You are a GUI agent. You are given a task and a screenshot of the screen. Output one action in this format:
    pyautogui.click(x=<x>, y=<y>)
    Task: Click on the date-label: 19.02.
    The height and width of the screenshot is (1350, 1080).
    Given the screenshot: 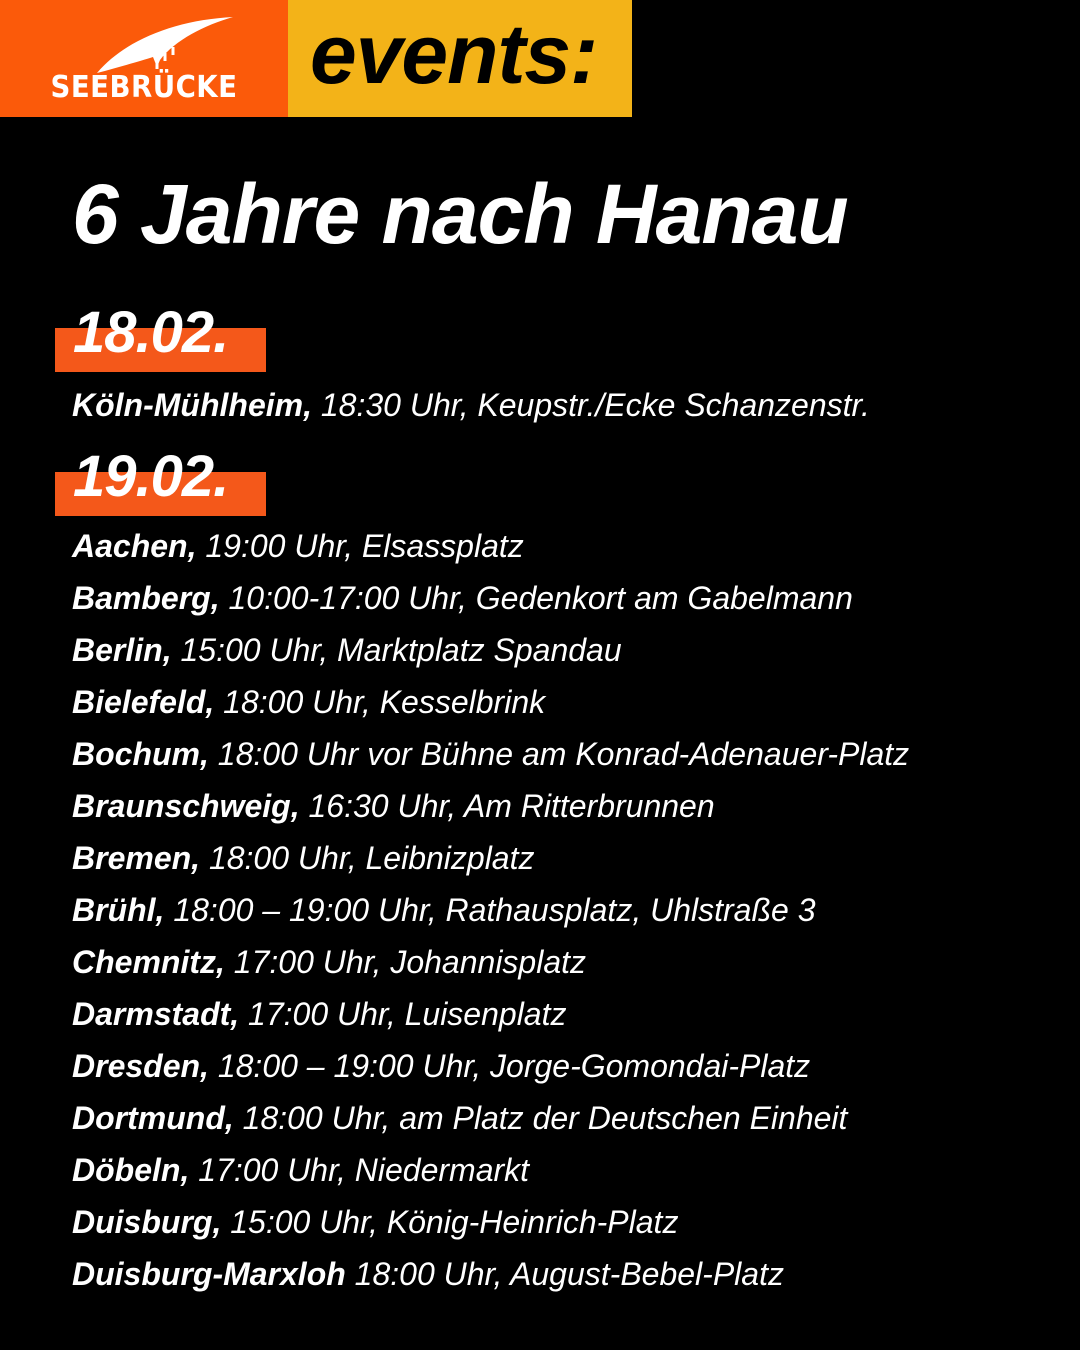 What is the action you would take?
    pyautogui.click(x=151, y=476)
    